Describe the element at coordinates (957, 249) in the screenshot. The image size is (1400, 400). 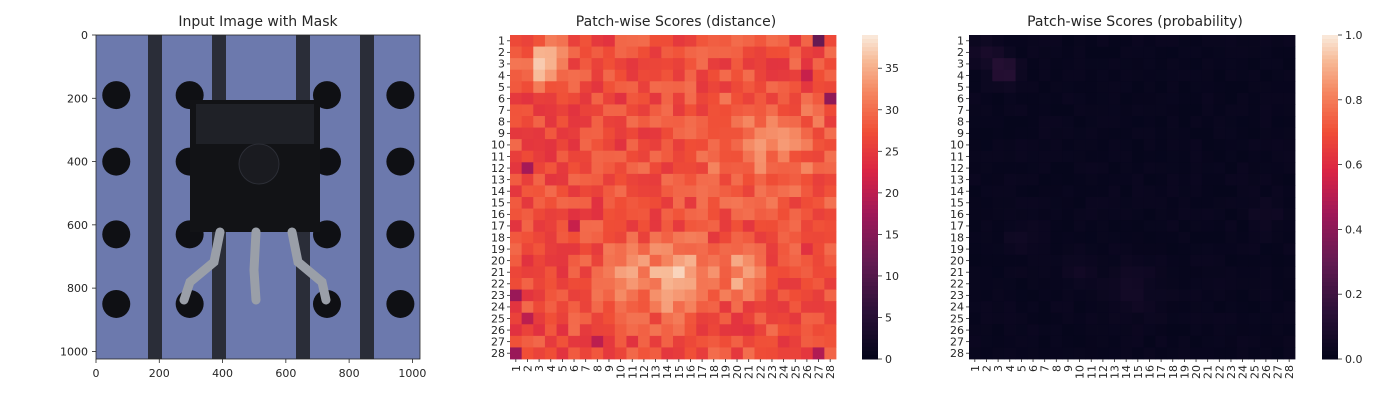
I see `row-label: 19` at that location.